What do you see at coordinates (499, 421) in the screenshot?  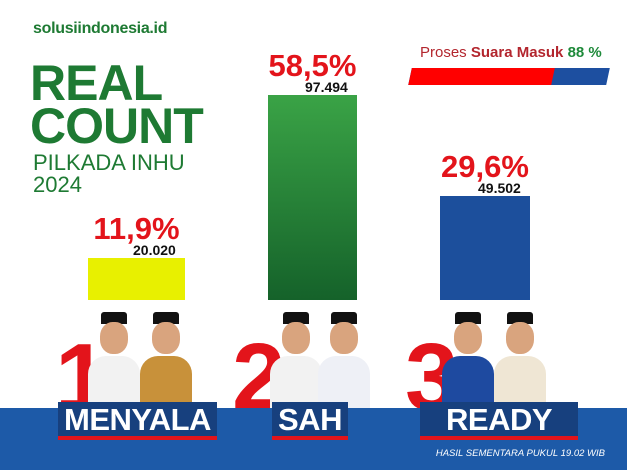 I see `slogan-3: READY` at bounding box center [499, 421].